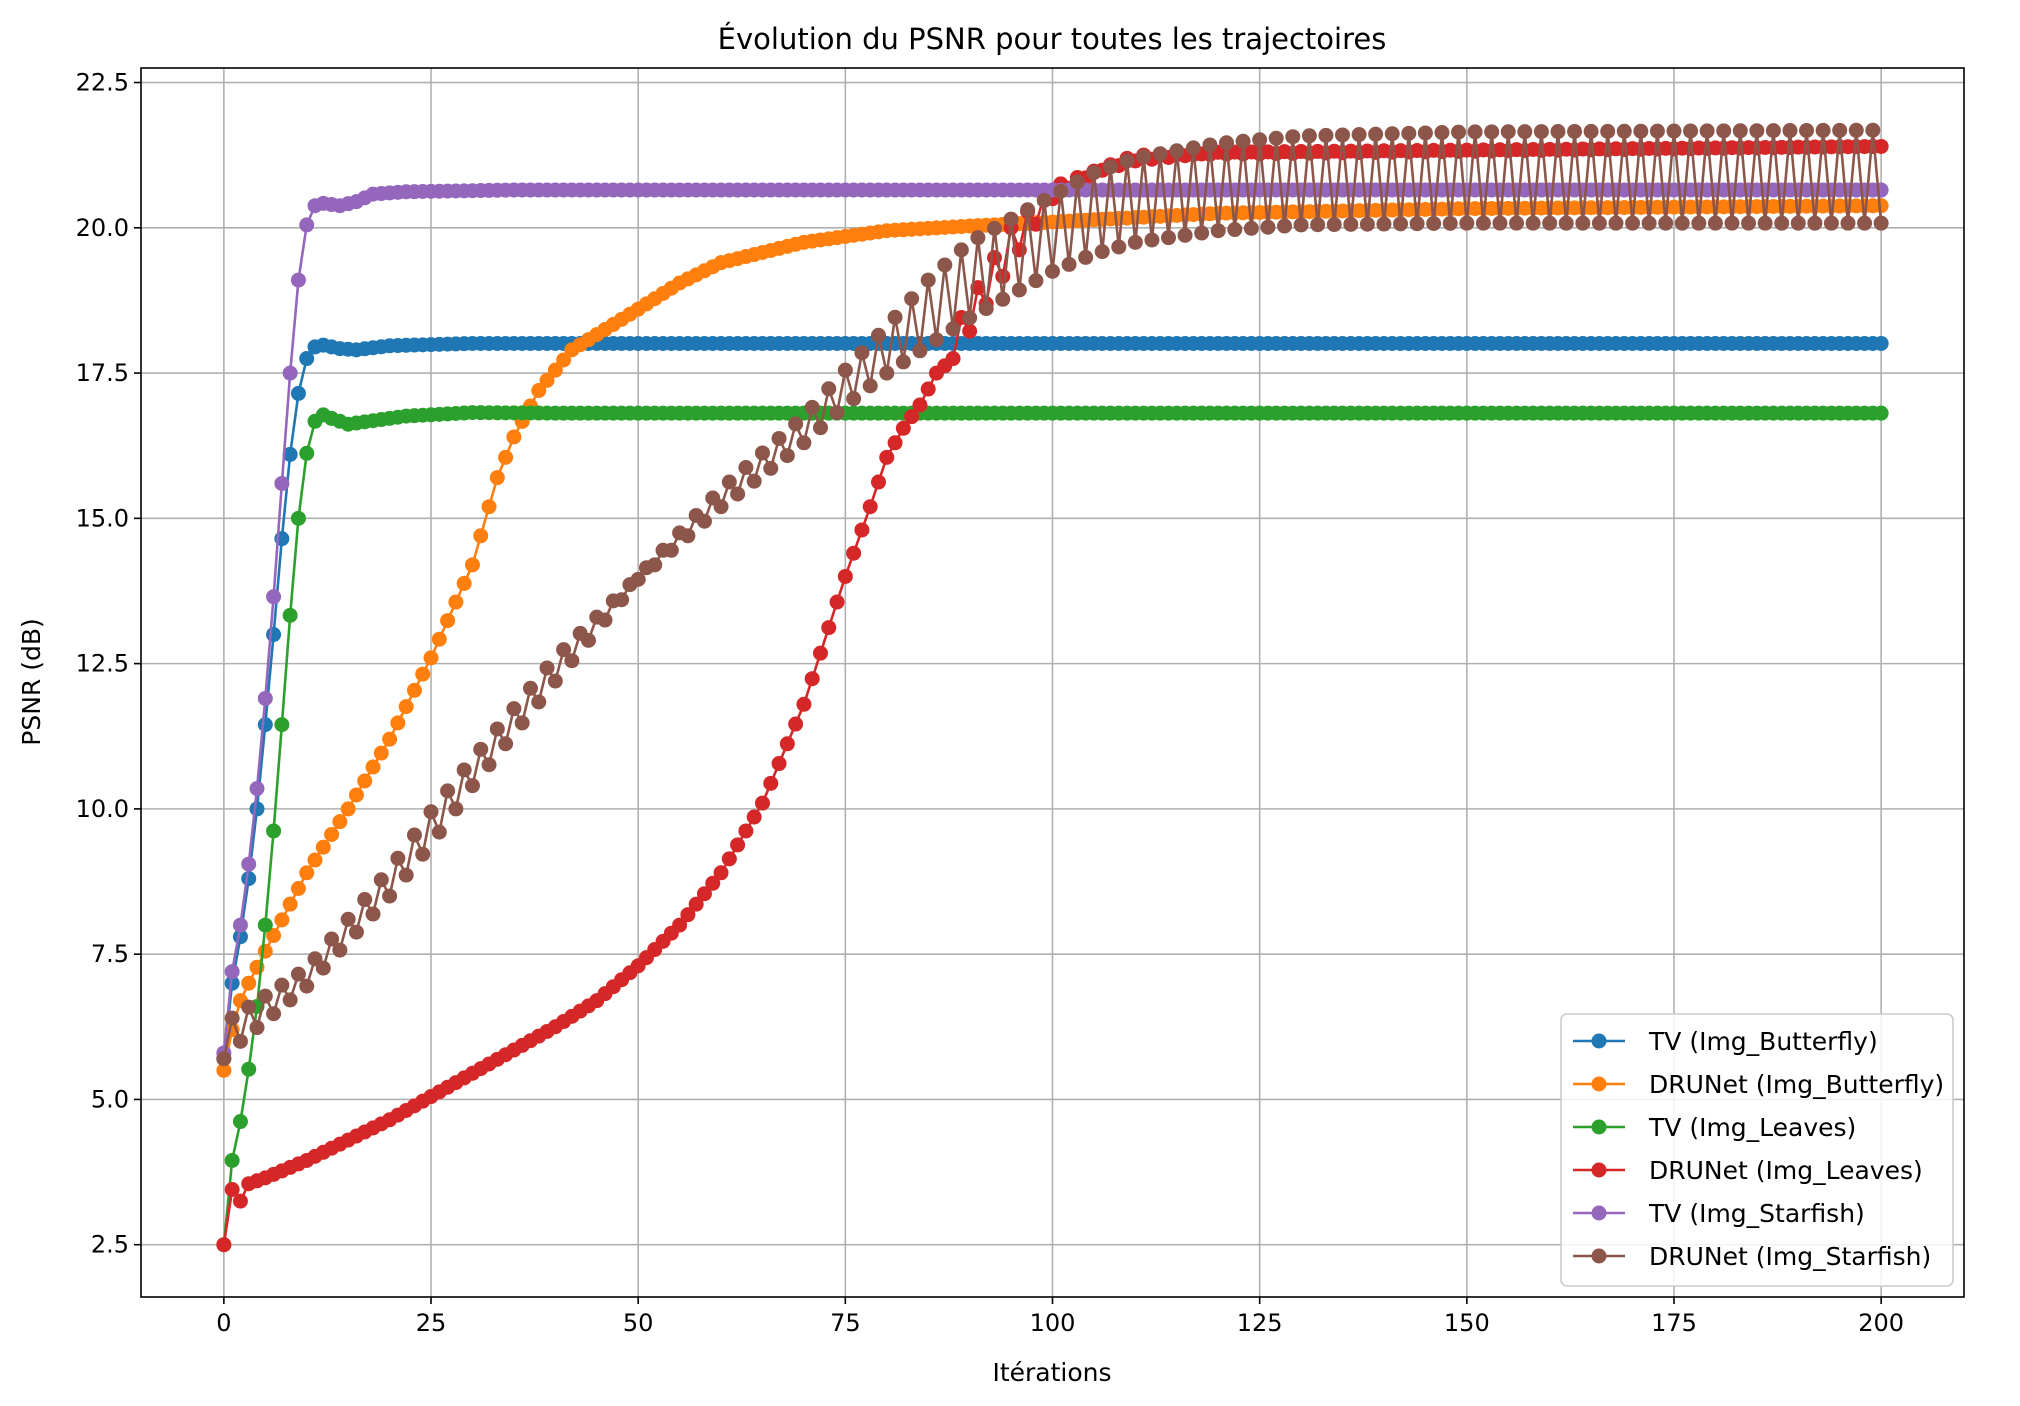 Image resolution: width=2020 pixels, height=1406 pixels. Describe the element at coordinates (110, 1099) in the screenshot. I see `y-tick-label: 5.0` at that location.